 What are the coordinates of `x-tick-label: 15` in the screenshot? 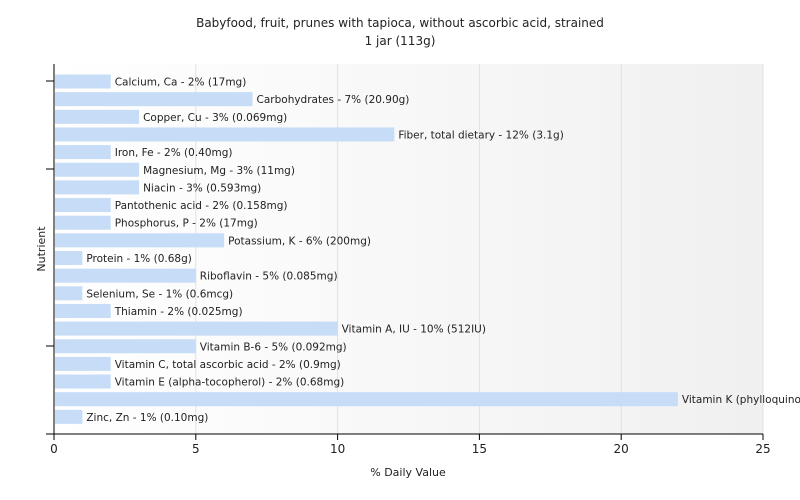 It's located at (479, 449).